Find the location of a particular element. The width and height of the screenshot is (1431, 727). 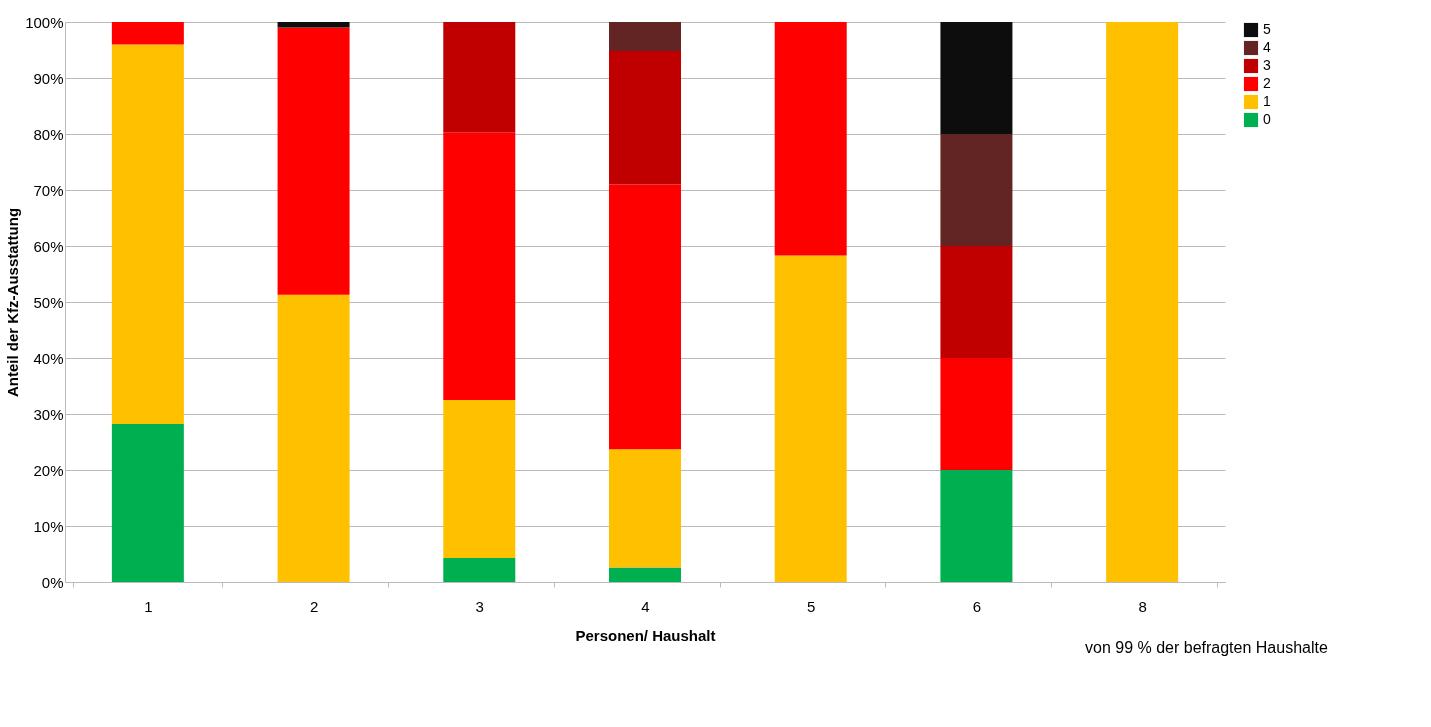

legend-label: 3 is located at coordinates (1267, 65).